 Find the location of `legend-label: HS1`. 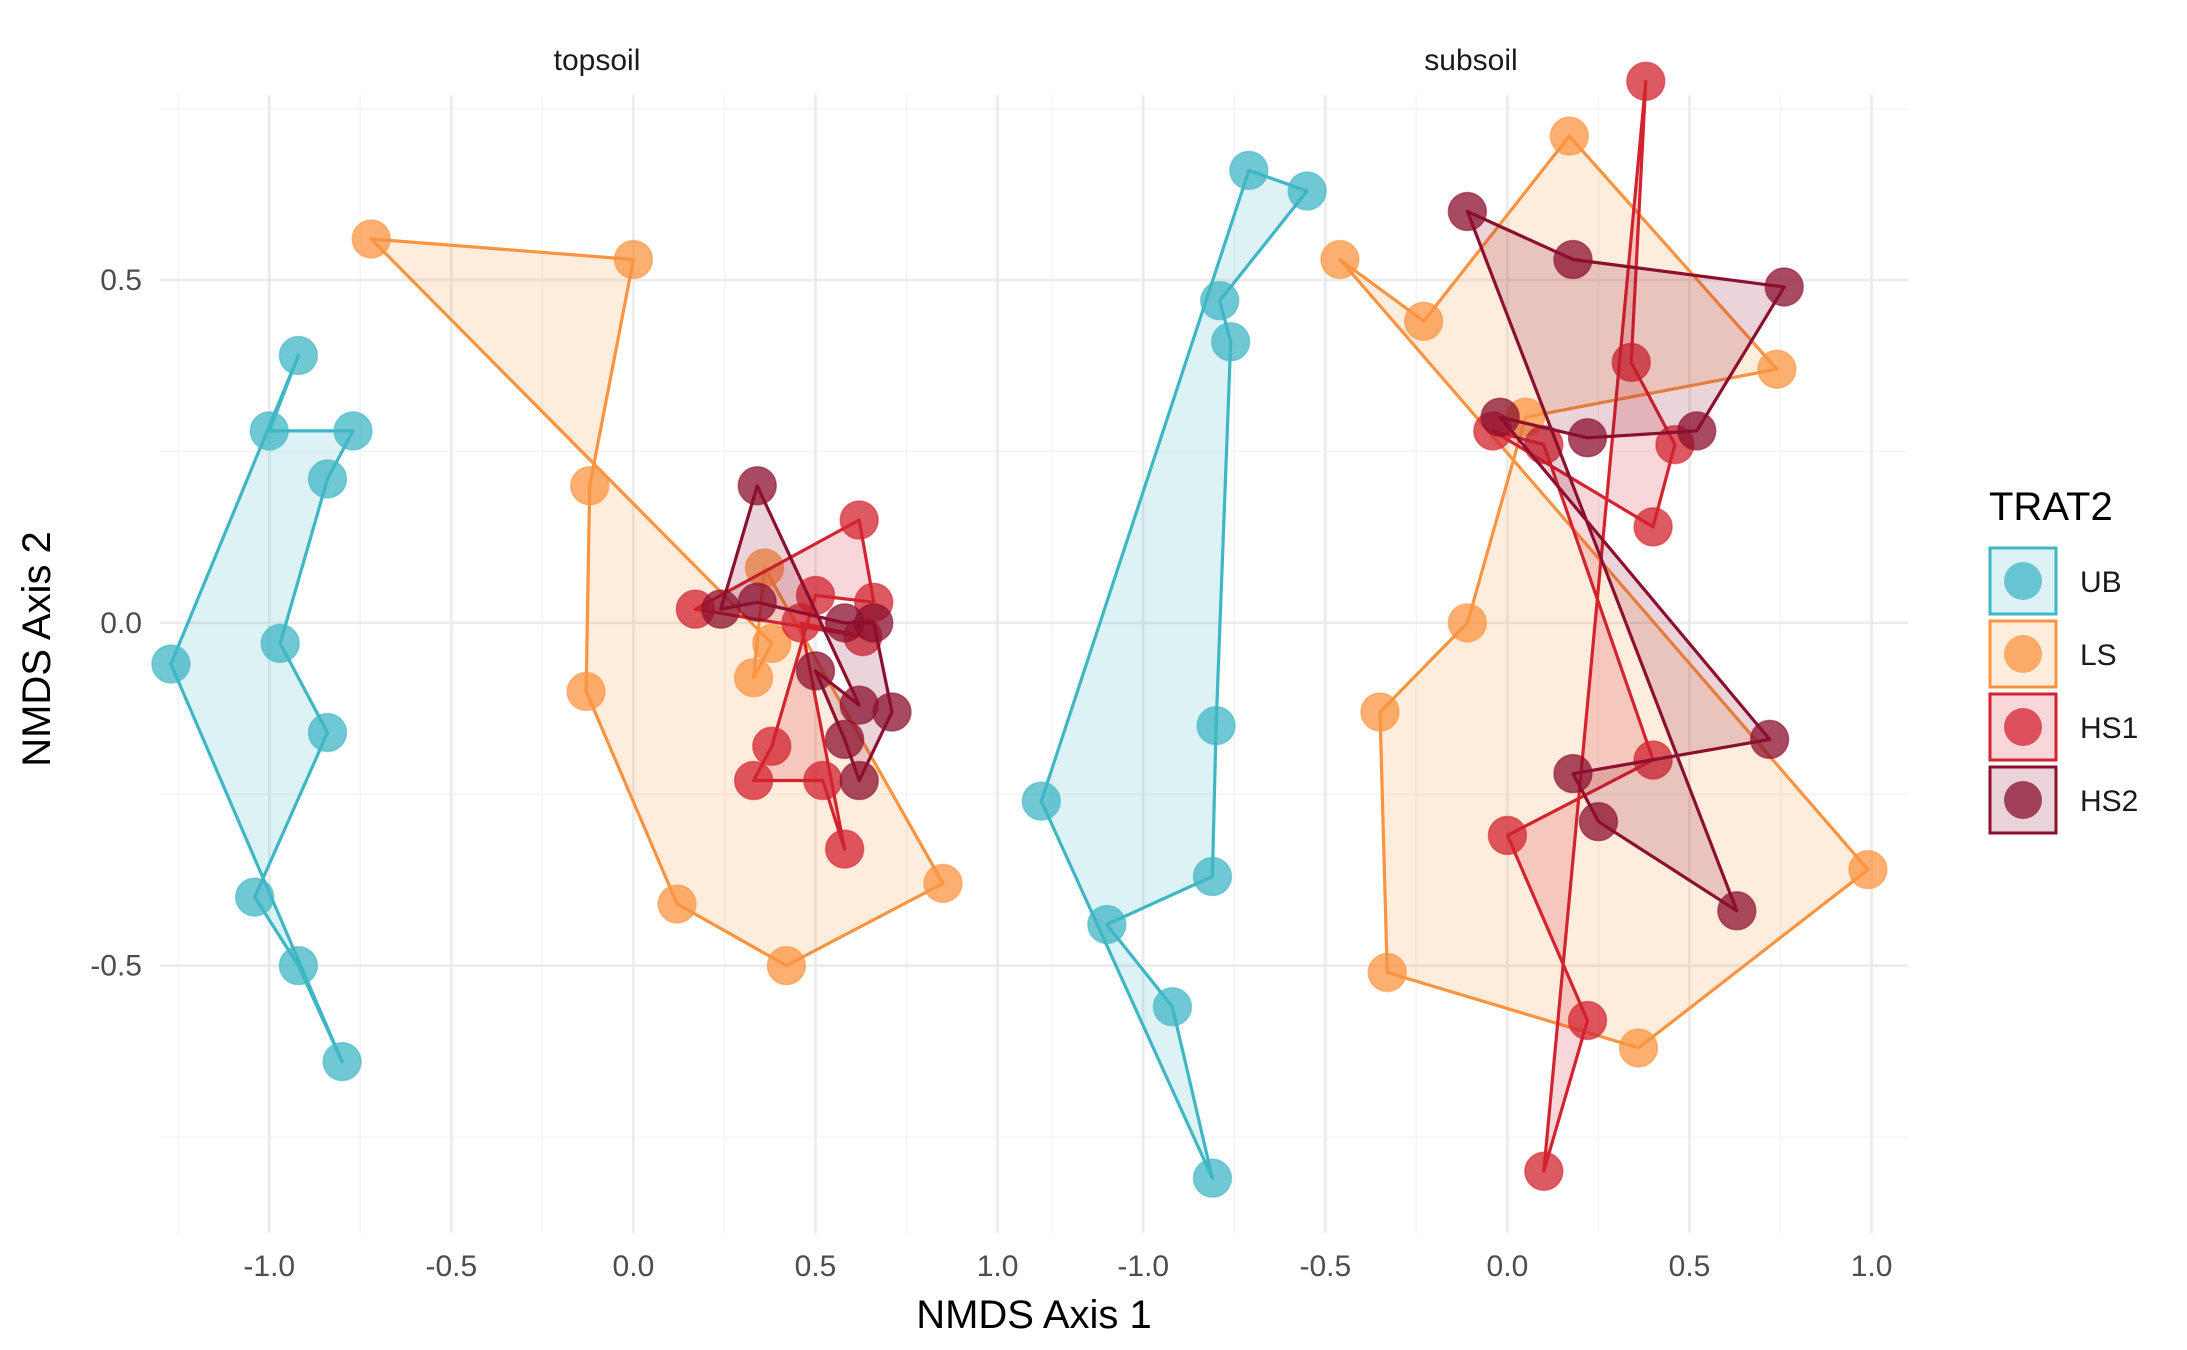

legend-label: HS1 is located at coordinates (2109, 728).